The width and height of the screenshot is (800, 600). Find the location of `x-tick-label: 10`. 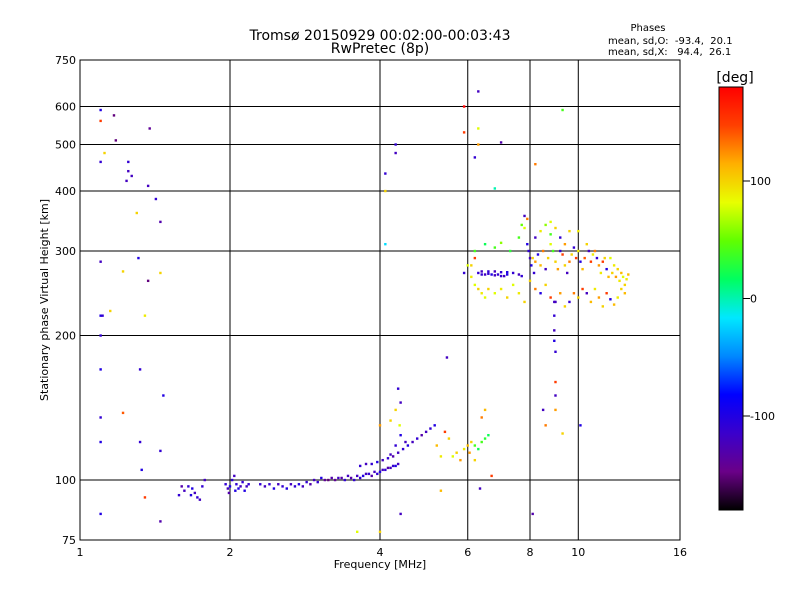

x-tick-label: 10 is located at coordinates (578, 552).